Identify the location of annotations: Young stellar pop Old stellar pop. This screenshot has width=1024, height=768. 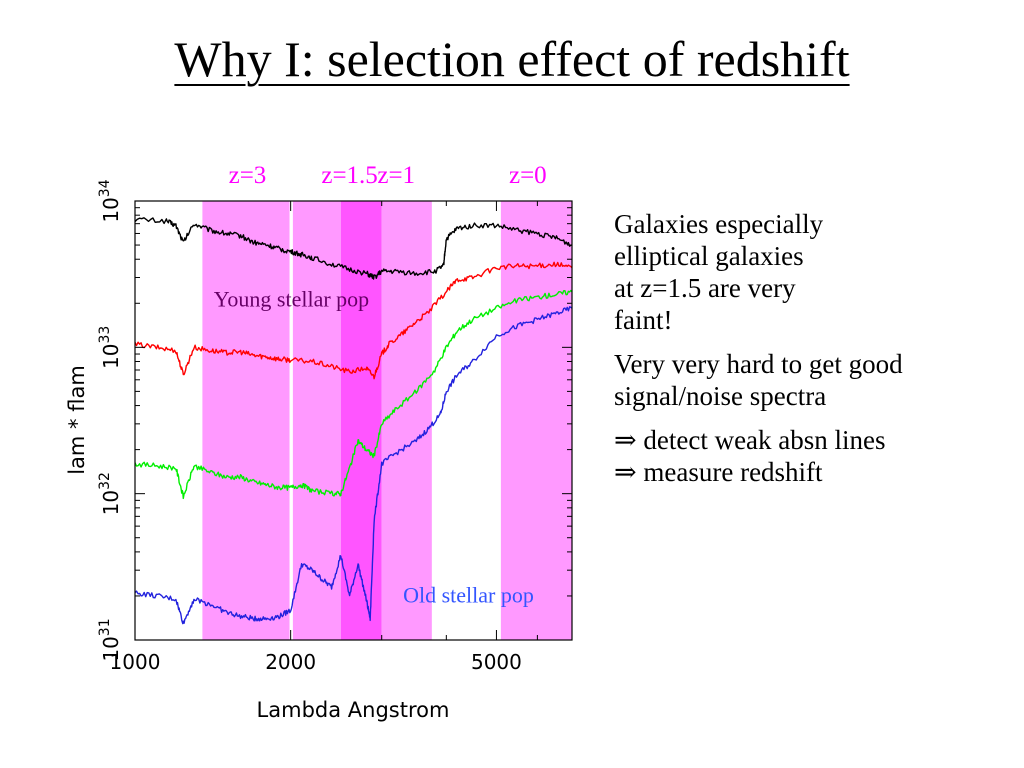
(374, 447).